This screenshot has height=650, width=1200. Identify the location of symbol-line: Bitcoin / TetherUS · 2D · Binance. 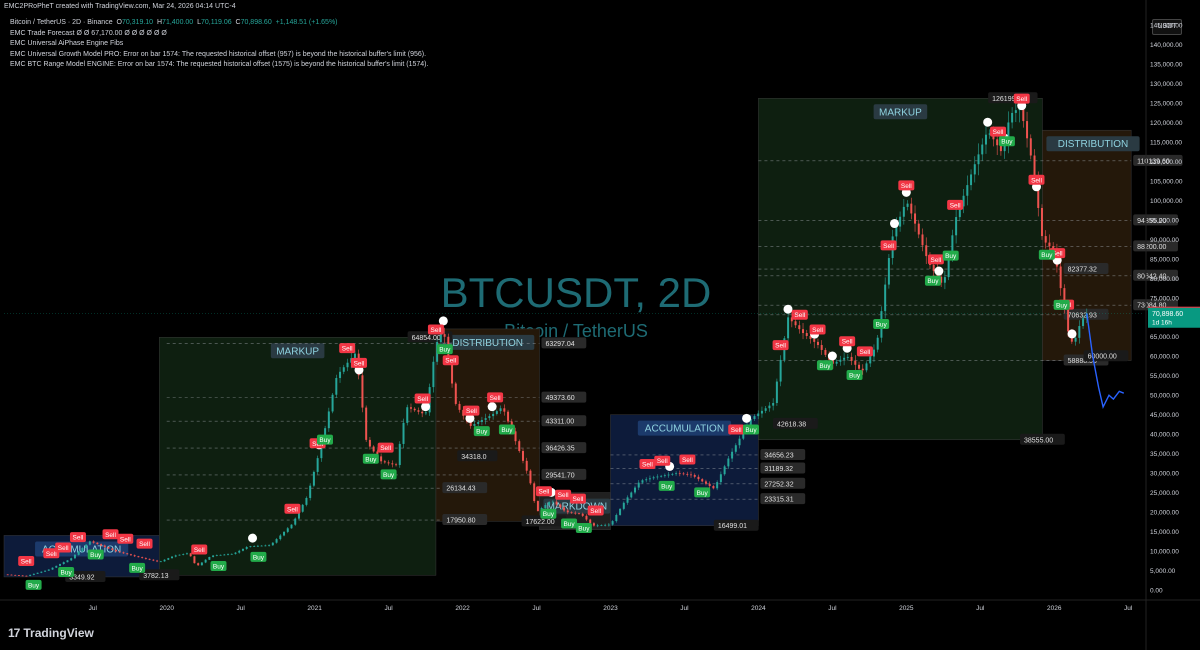
(61, 22).